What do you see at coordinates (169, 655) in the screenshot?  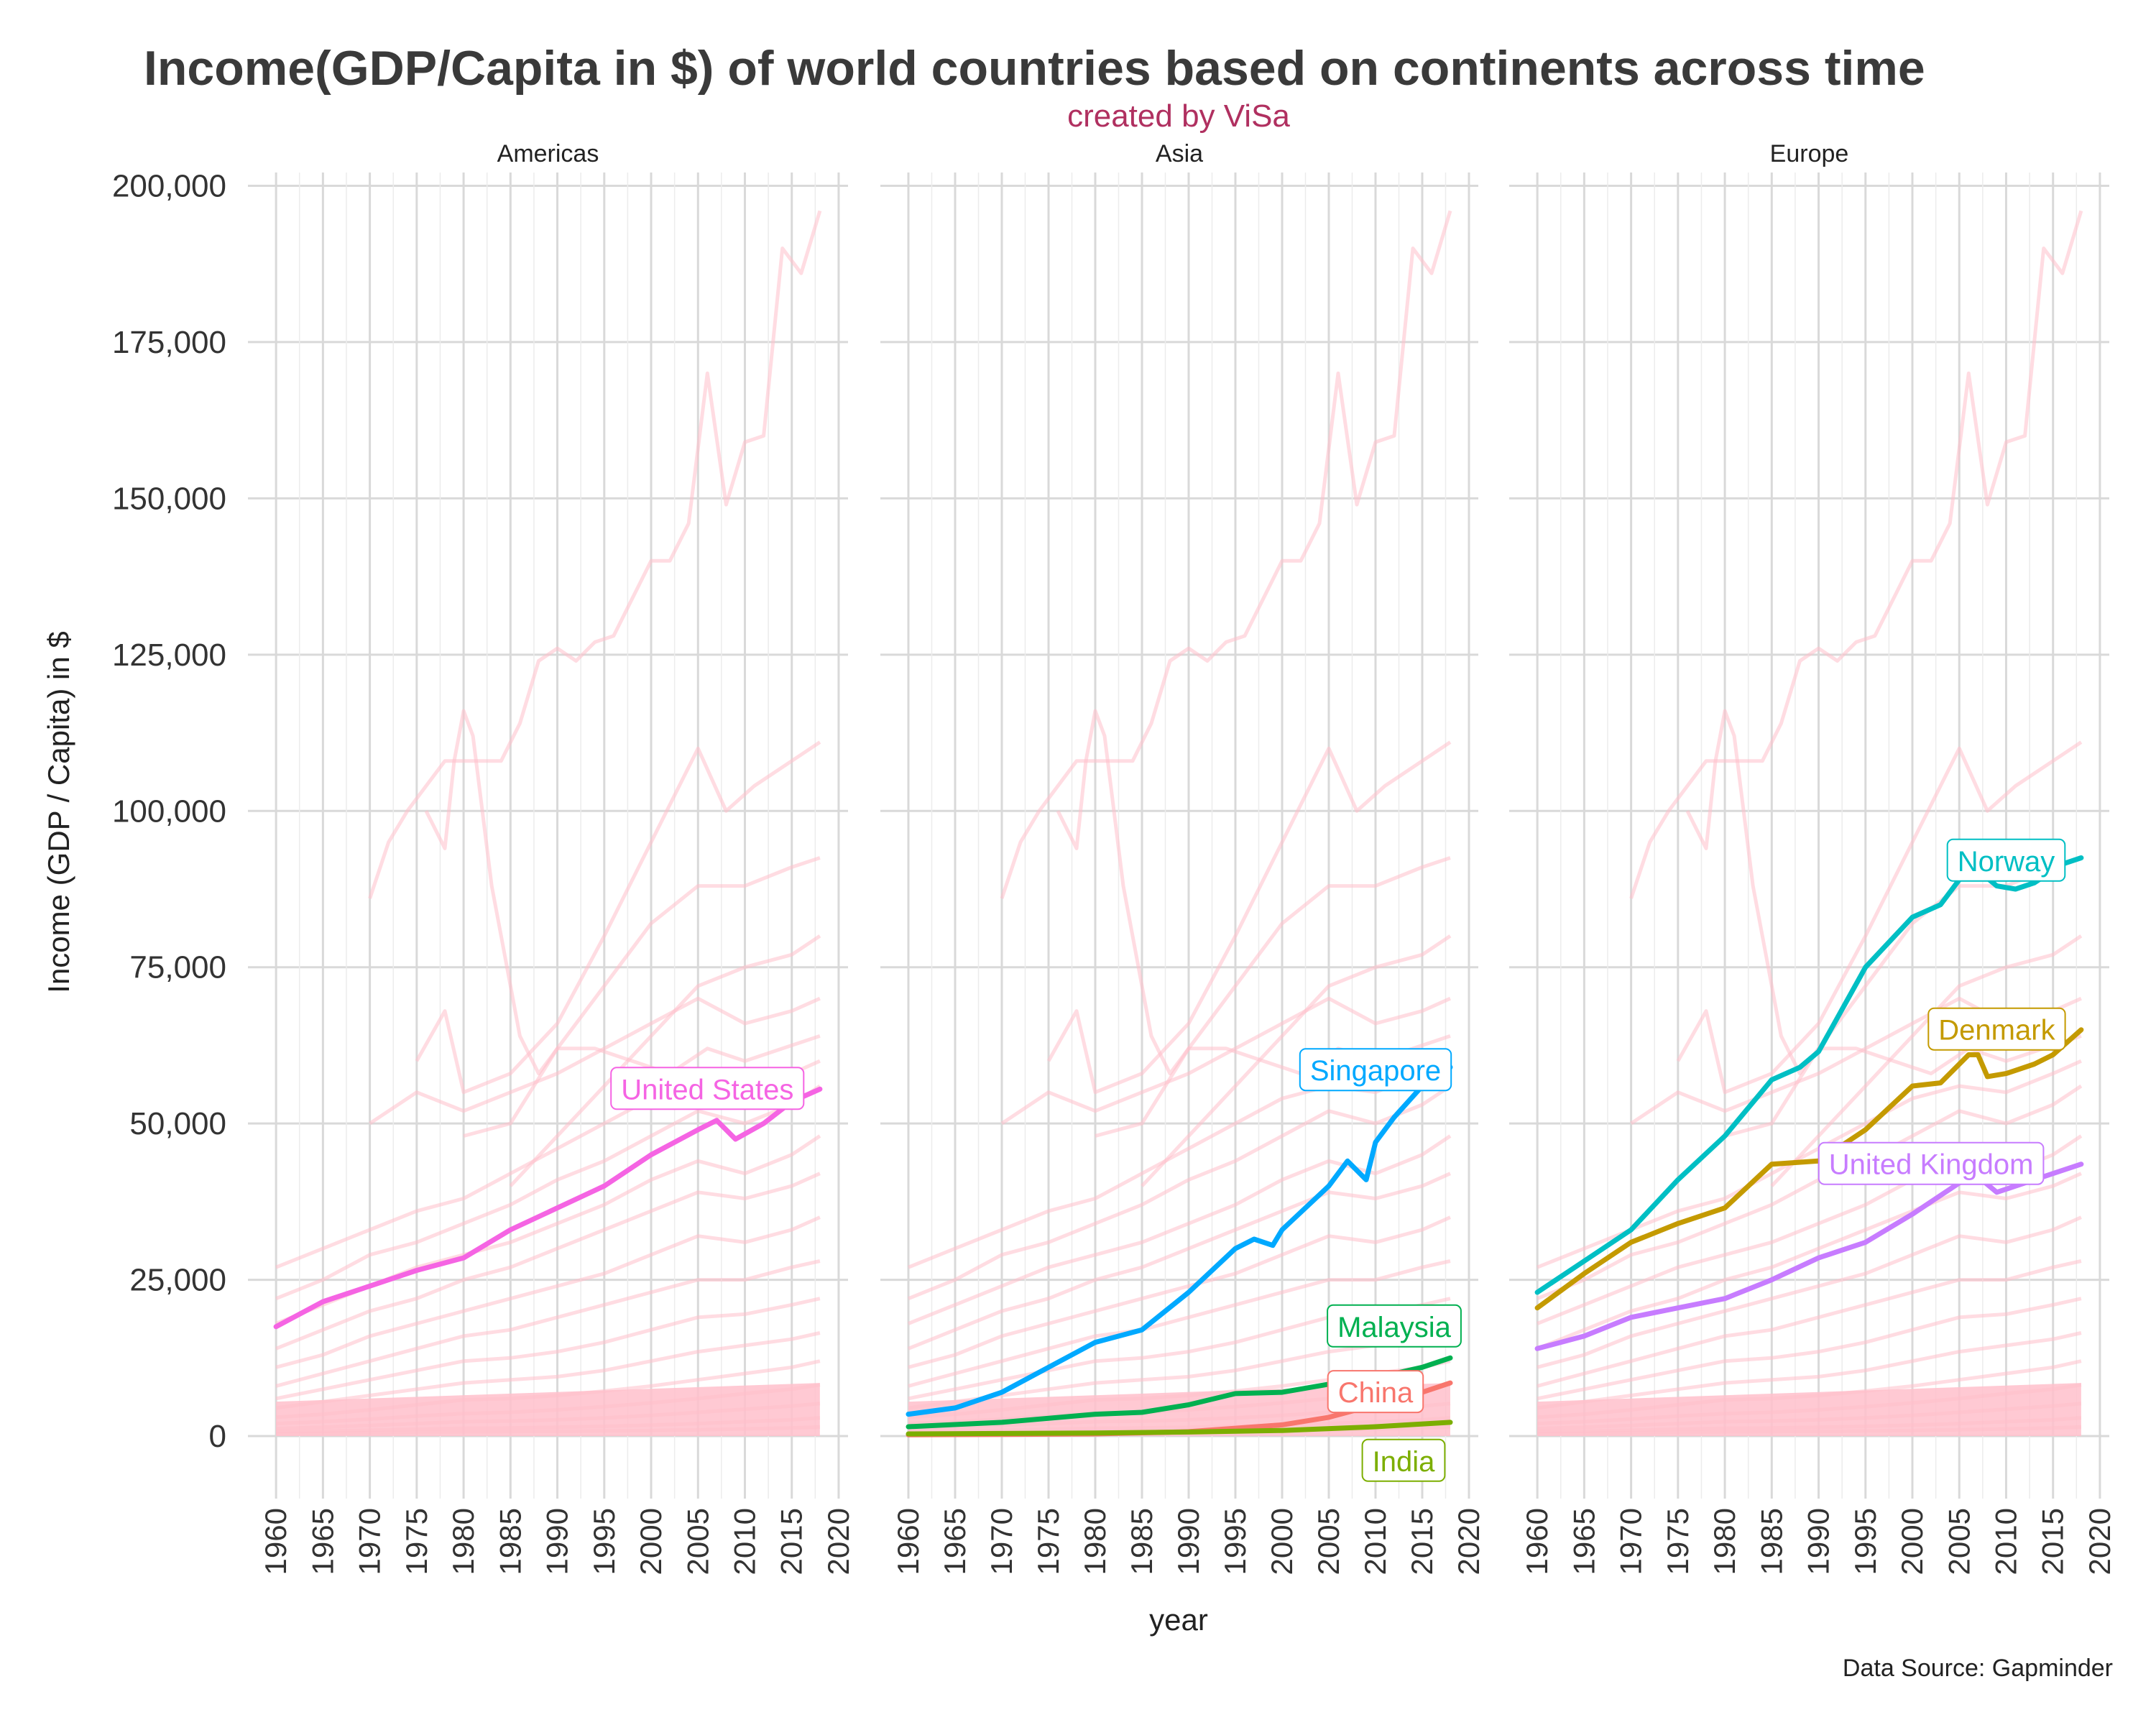 I see `y-tick-label: 125,000` at bounding box center [169, 655].